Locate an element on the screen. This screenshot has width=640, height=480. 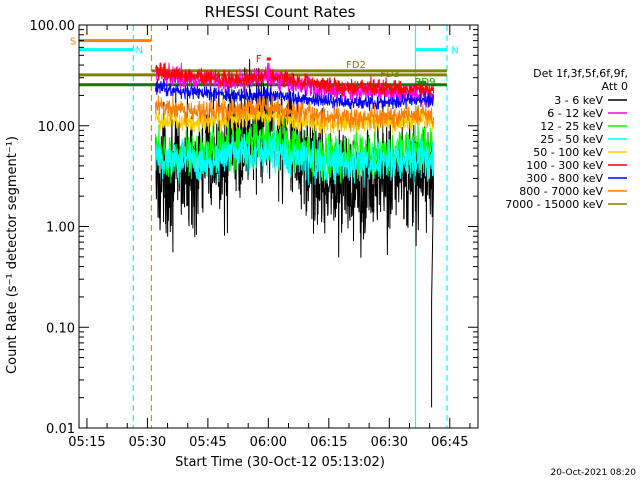
legend-entry-label: 12 - 25 keV is located at coordinates (571, 126).